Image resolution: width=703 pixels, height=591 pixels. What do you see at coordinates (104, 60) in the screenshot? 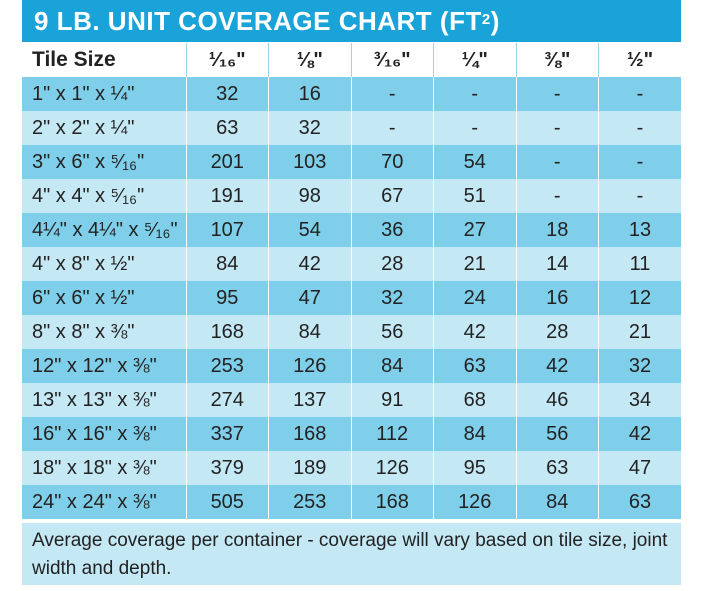
I see `header-tile-size: Tile Size` at bounding box center [104, 60].